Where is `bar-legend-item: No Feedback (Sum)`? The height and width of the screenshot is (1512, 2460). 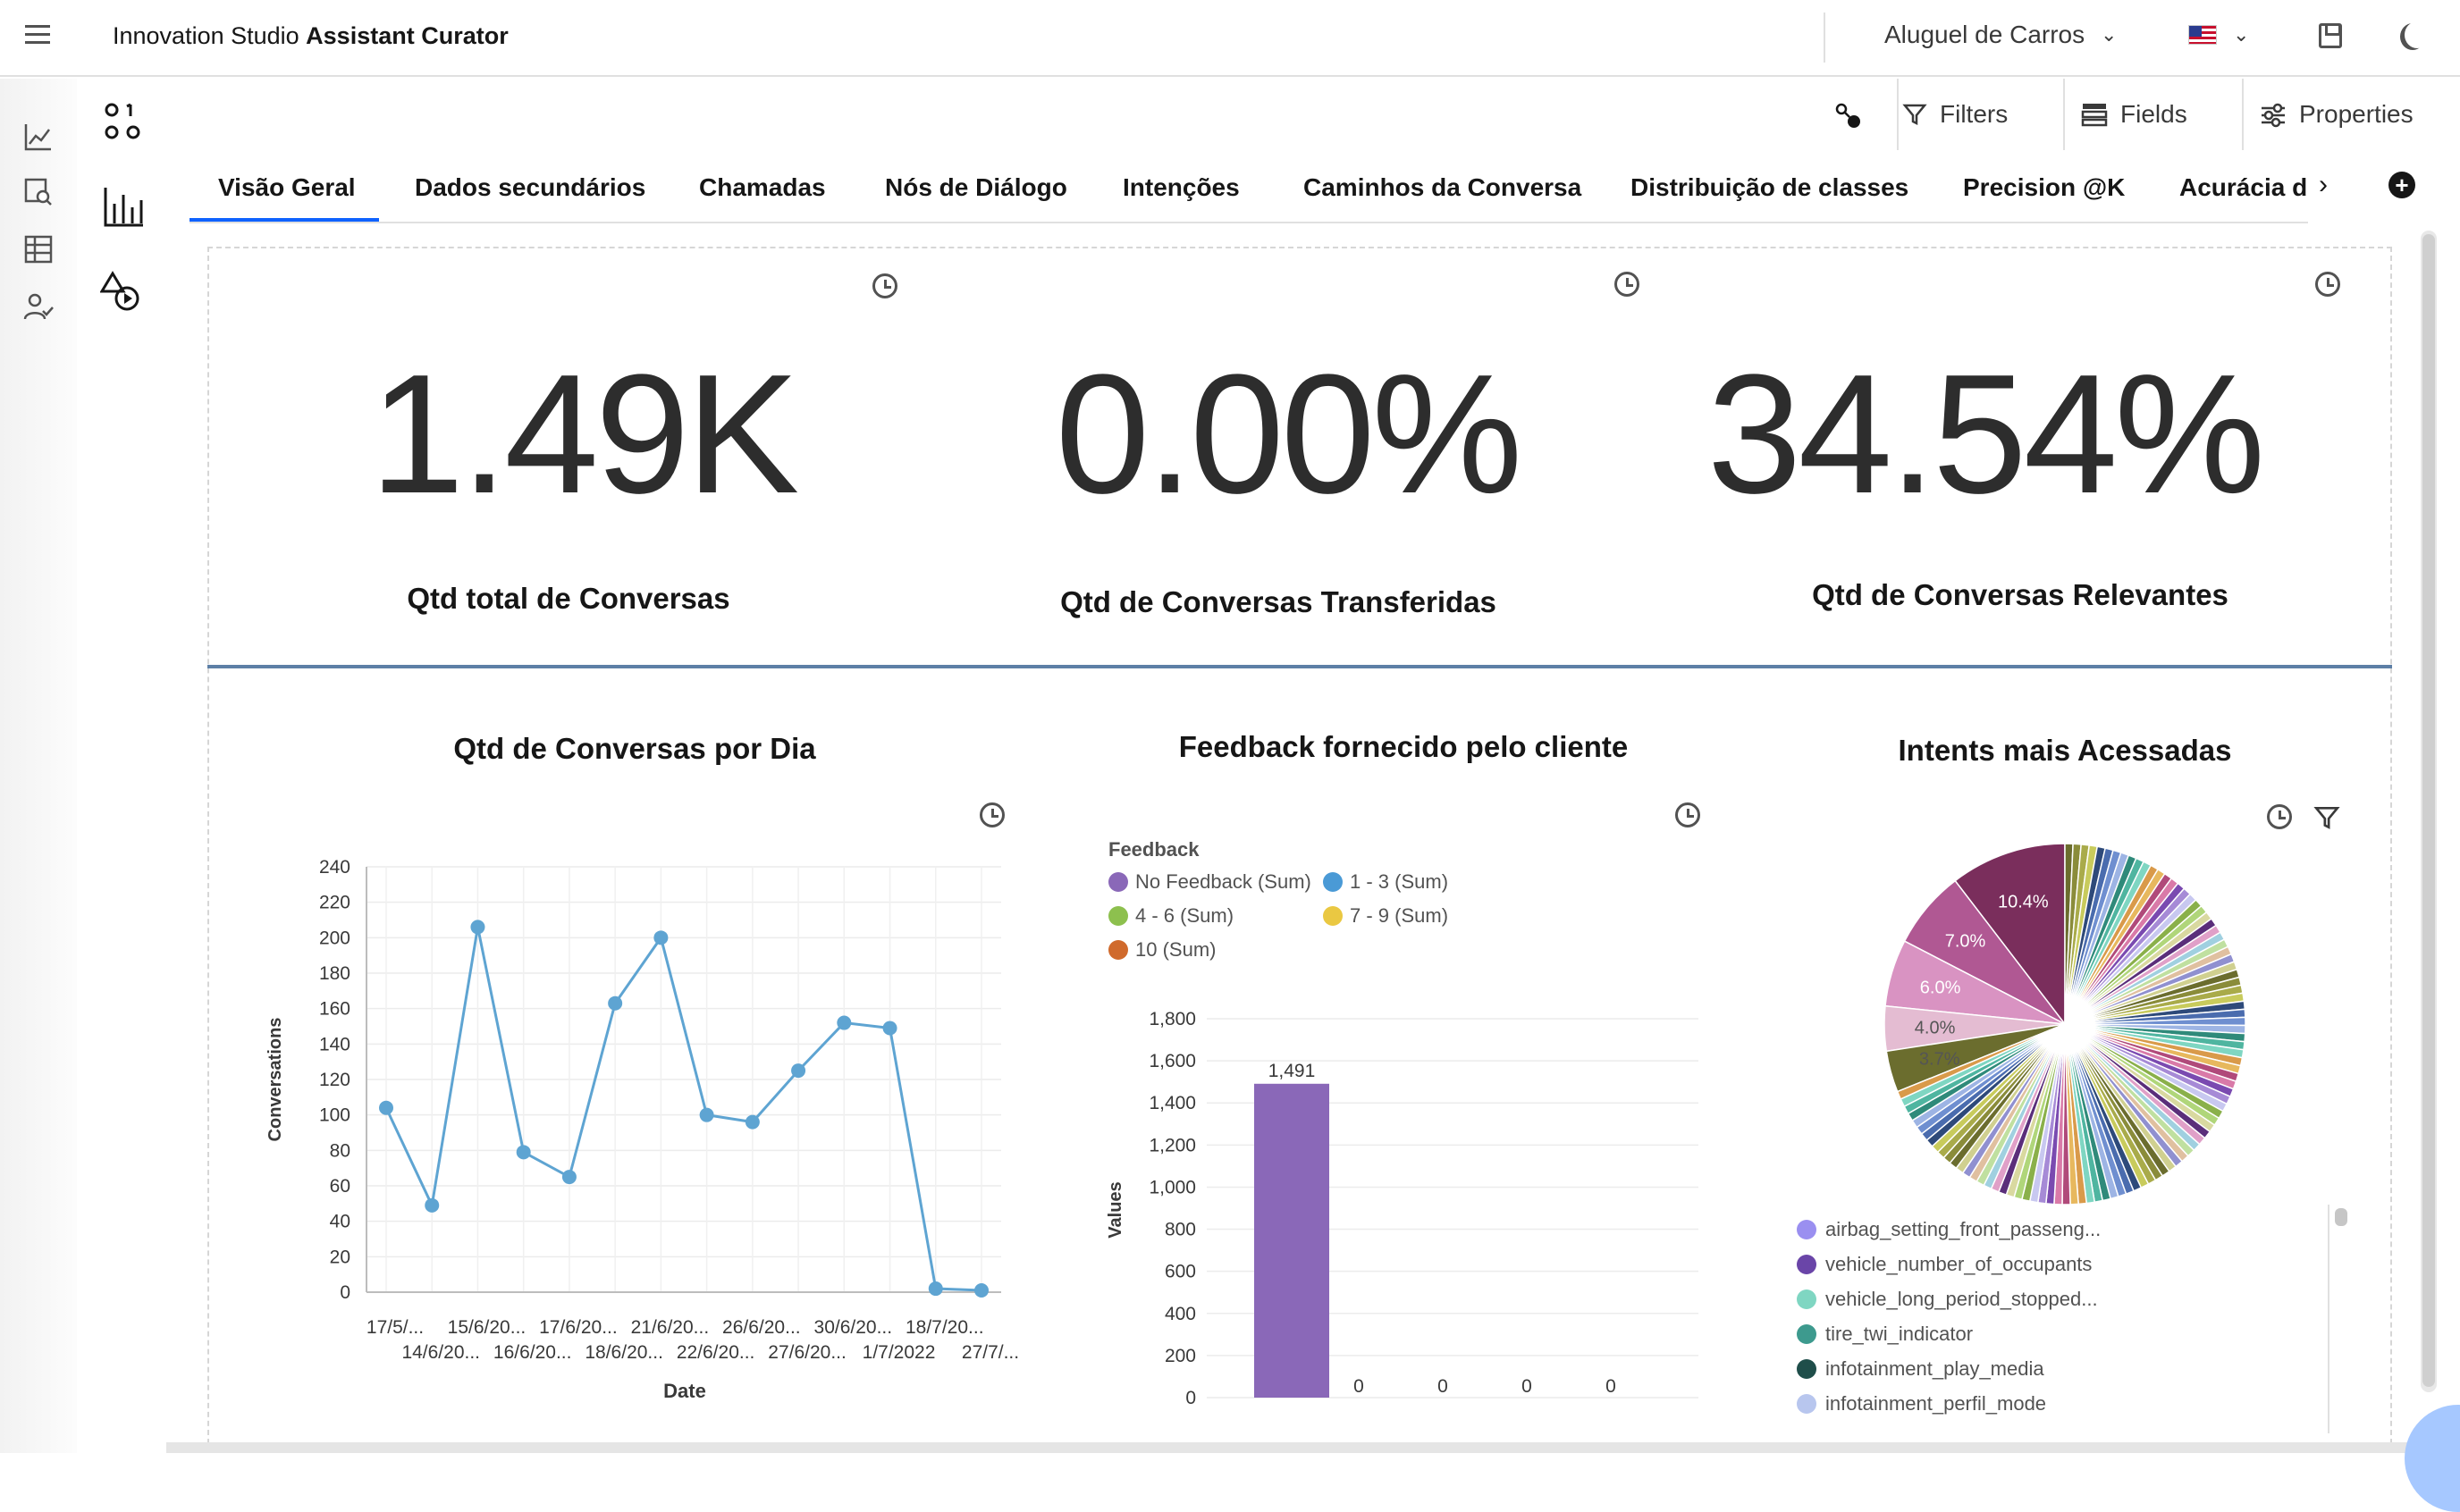 bar-legend-item: No Feedback (Sum) is located at coordinates (1209, 882).